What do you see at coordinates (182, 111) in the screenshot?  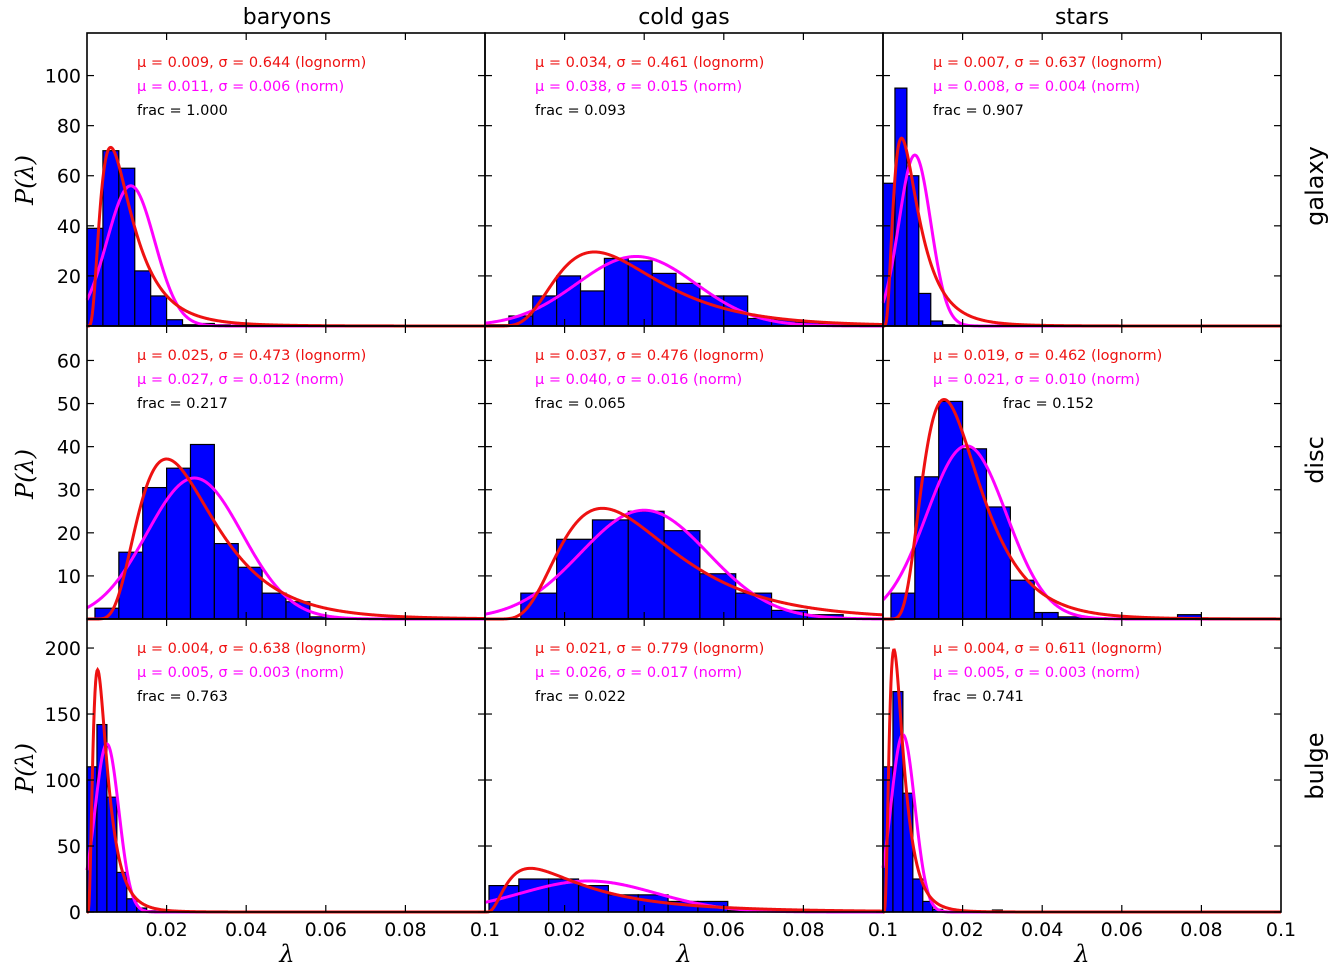 I see `ann-frac: frac = 1.000` at bounding box center [182, 111].